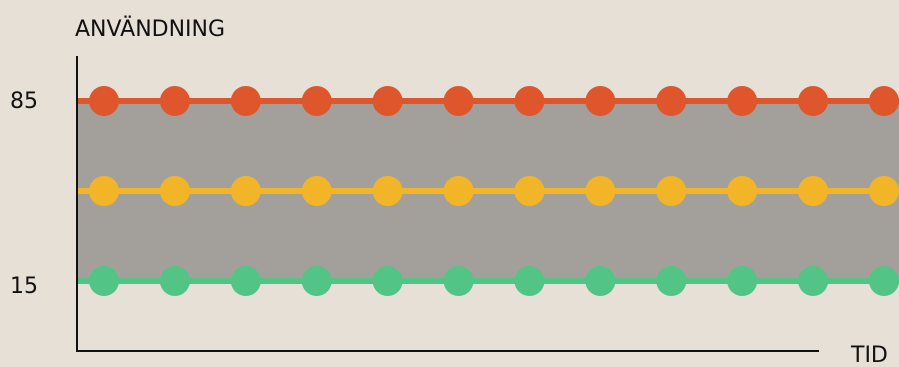  I want to click on x-axis-label: TID, so click(869, 355).